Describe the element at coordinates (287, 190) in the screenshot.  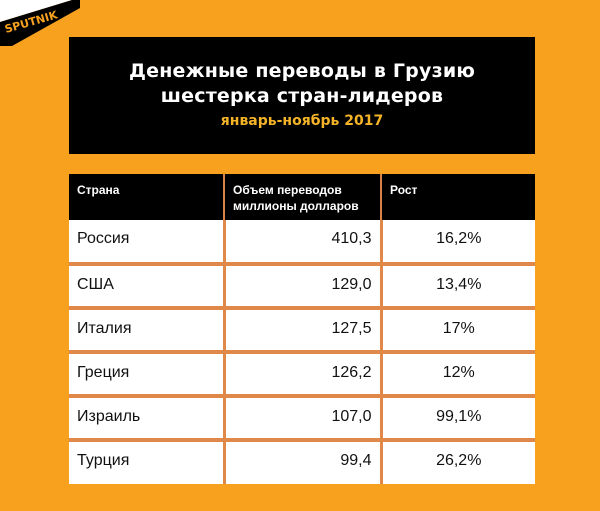
I see `column-header-volume-line1: Объем переводов` at that location.